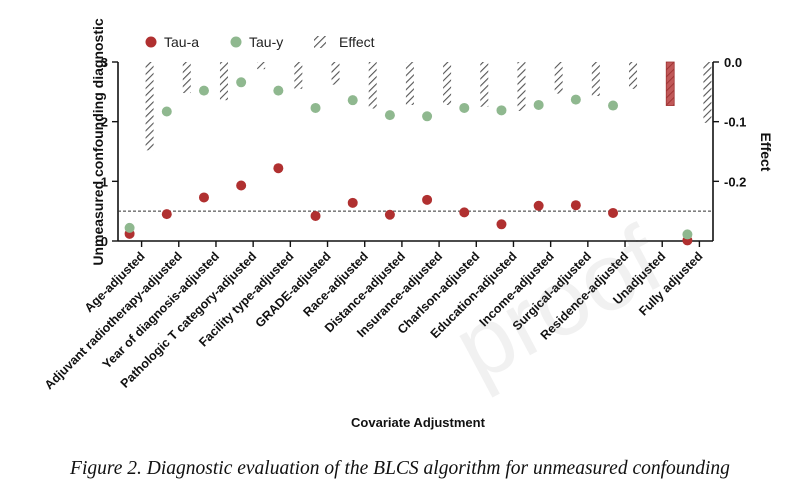 This screenshot has width=800, height=503. I want to click on x-axis-title: Covariate Adjustment, so click(418, 422).